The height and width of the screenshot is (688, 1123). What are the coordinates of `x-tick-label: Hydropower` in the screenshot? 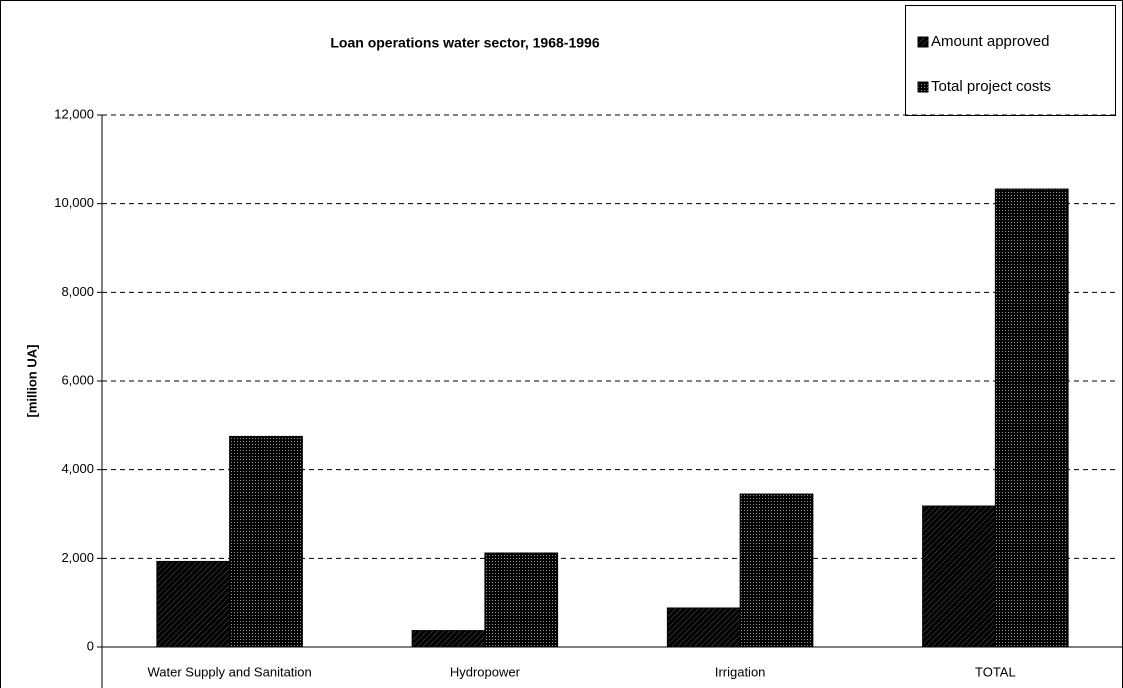 It's located at (485, 671).